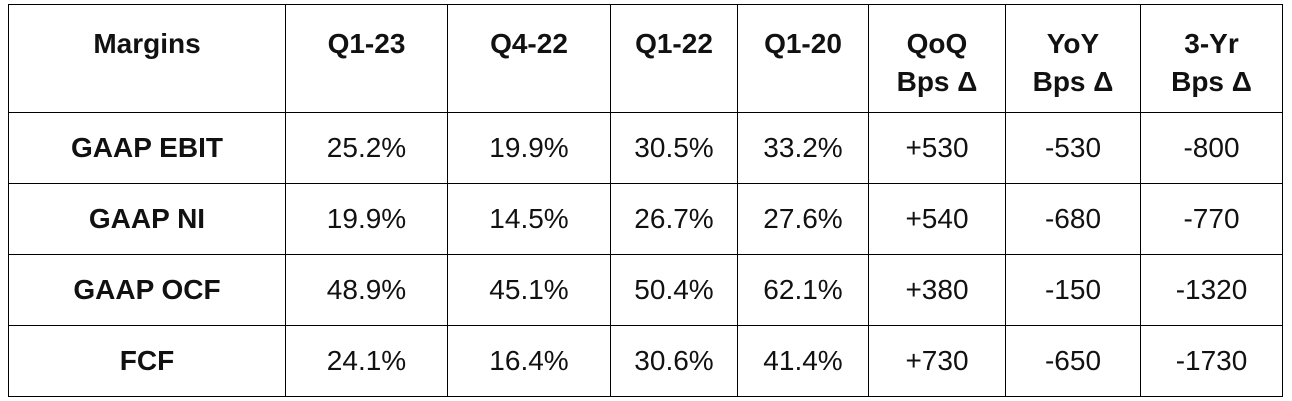 The height and width of the screenshot is (401, 1292). What do you see at coordinates (366, 58) in the screenshot?
I see `header-cell: Q1-23` at bounding box center [366, 58].